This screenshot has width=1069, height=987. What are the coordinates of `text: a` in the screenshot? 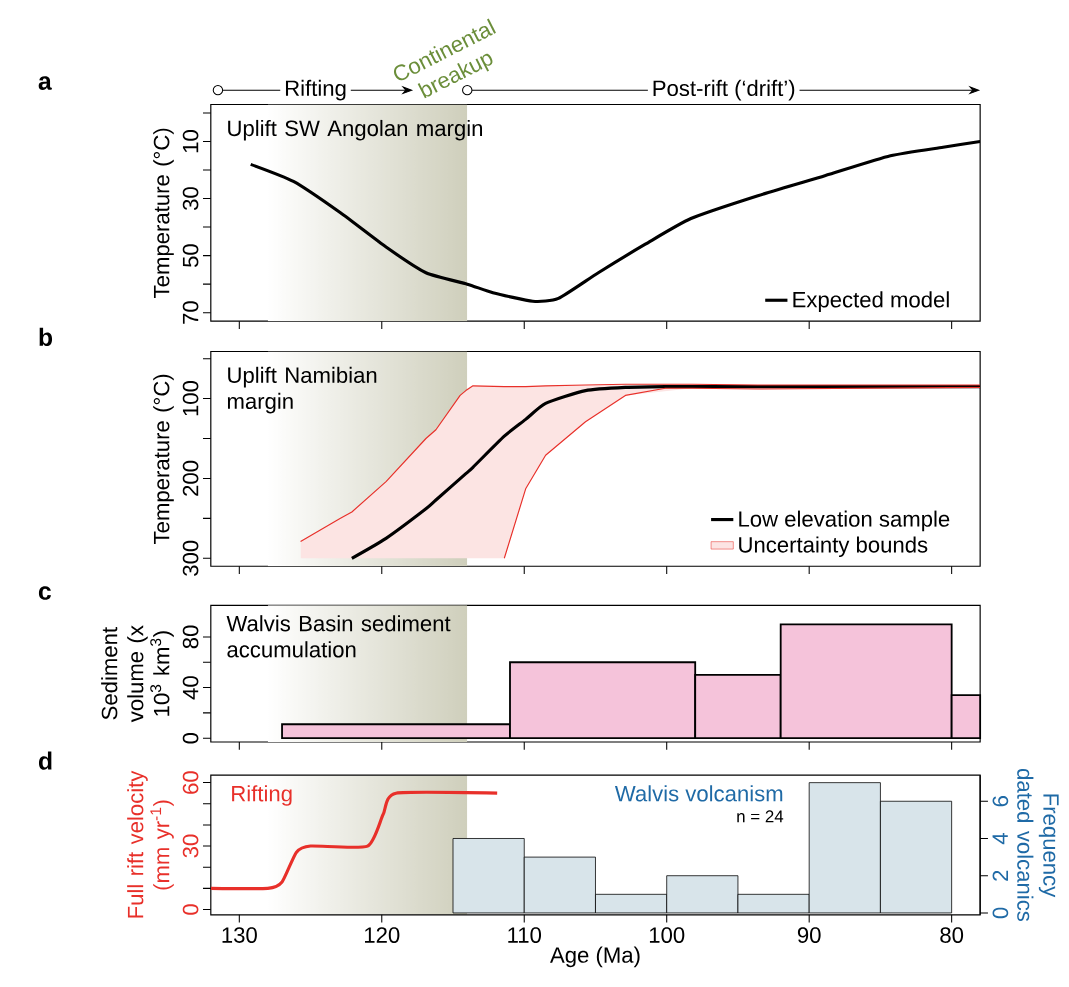 It's located at (45, 83).